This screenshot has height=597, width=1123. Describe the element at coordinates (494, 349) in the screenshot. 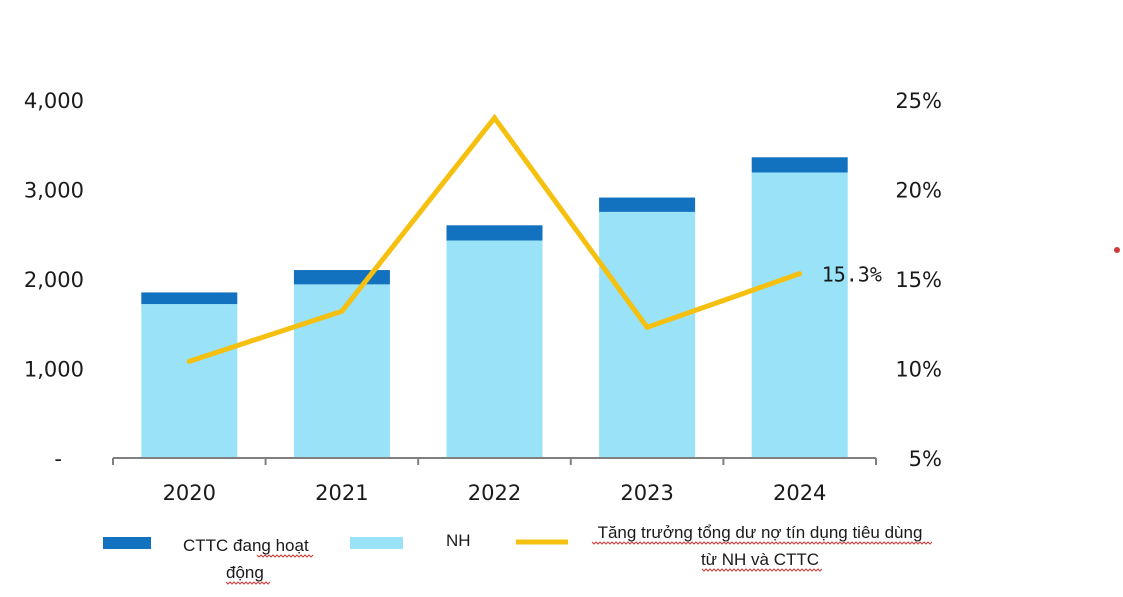

I see `bar-nh-2022` at that location.